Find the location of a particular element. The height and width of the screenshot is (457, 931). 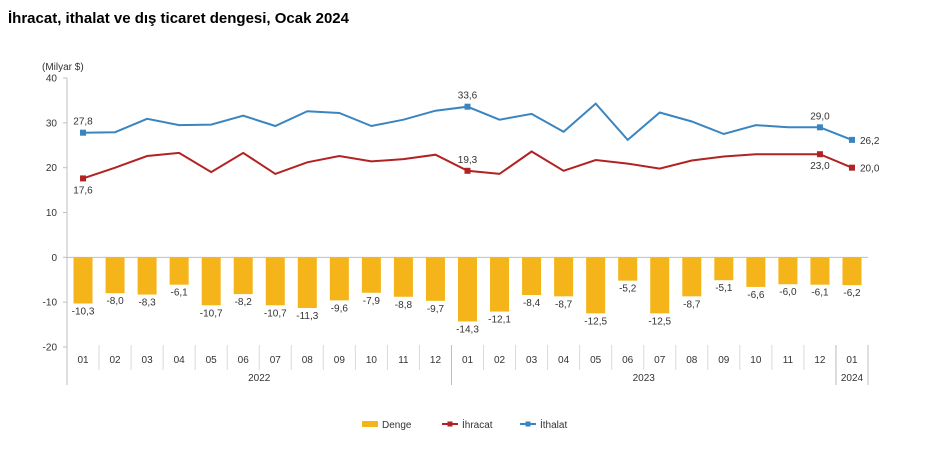

bar-data-label: -6,0 is located at coordinates (788, 292).